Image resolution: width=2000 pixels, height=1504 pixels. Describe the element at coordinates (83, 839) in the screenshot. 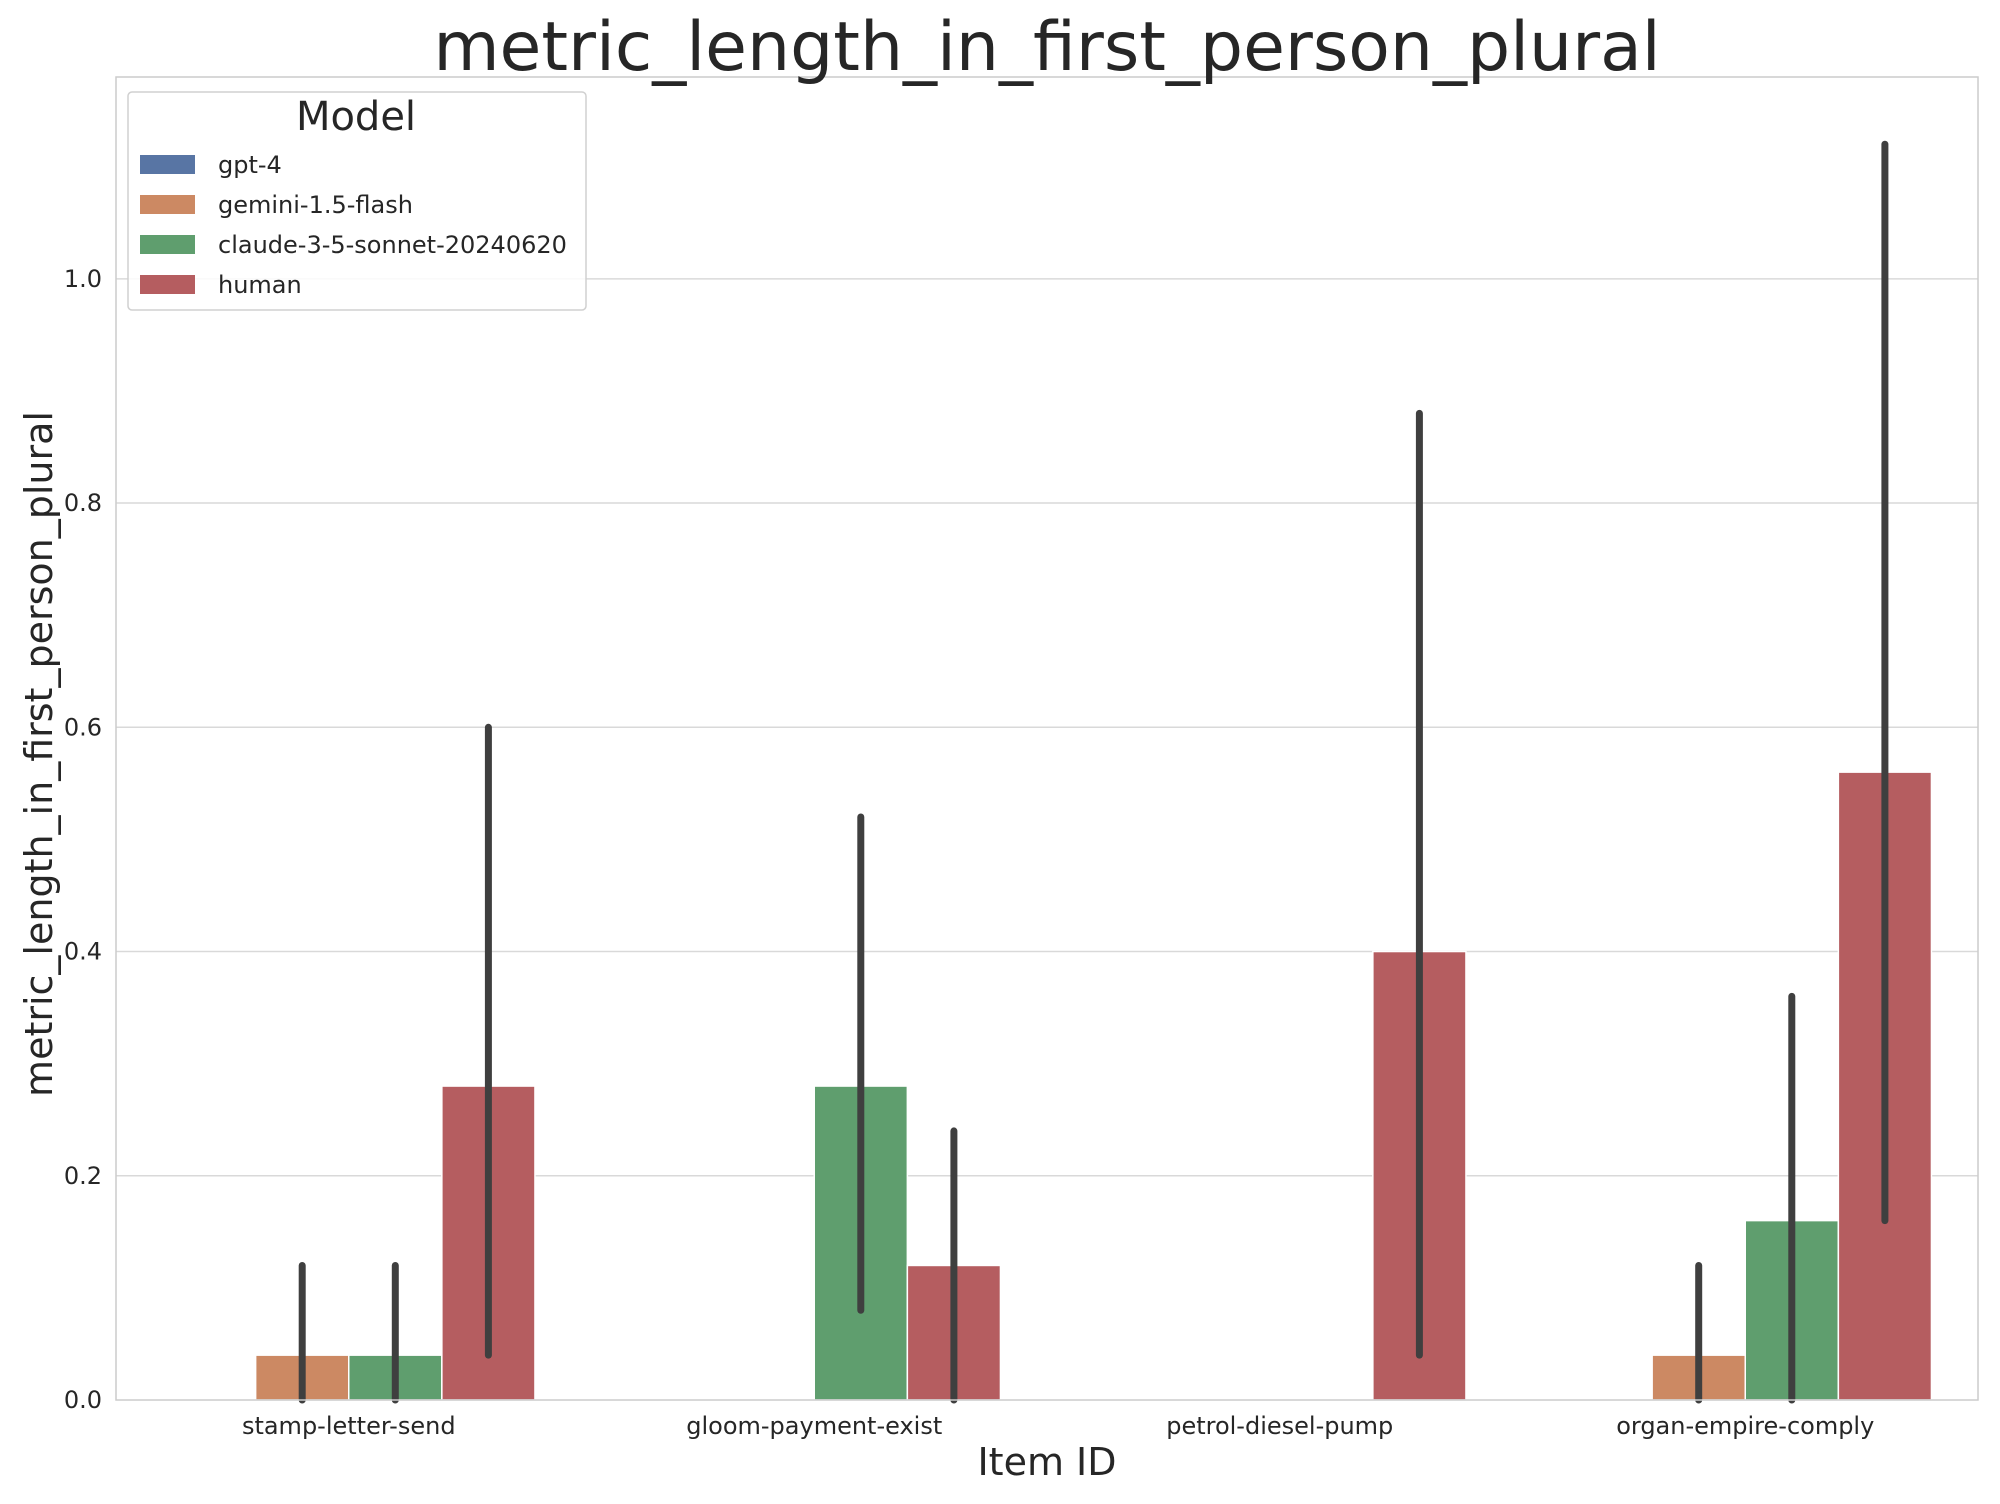

I see `y-tick-labels: 0.0 0.2 0.4 0.6 0.8 1.0` at that location.